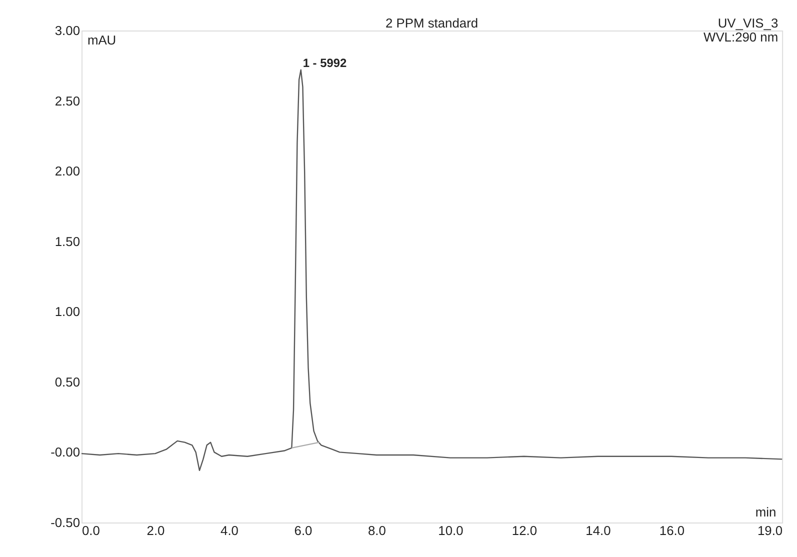 This screenshot has width=797, height=557. What do you see at coordinates (67, 312) in the screenshot?
I see `y-tick-label: 1.00` at bounding box center [67, 312].